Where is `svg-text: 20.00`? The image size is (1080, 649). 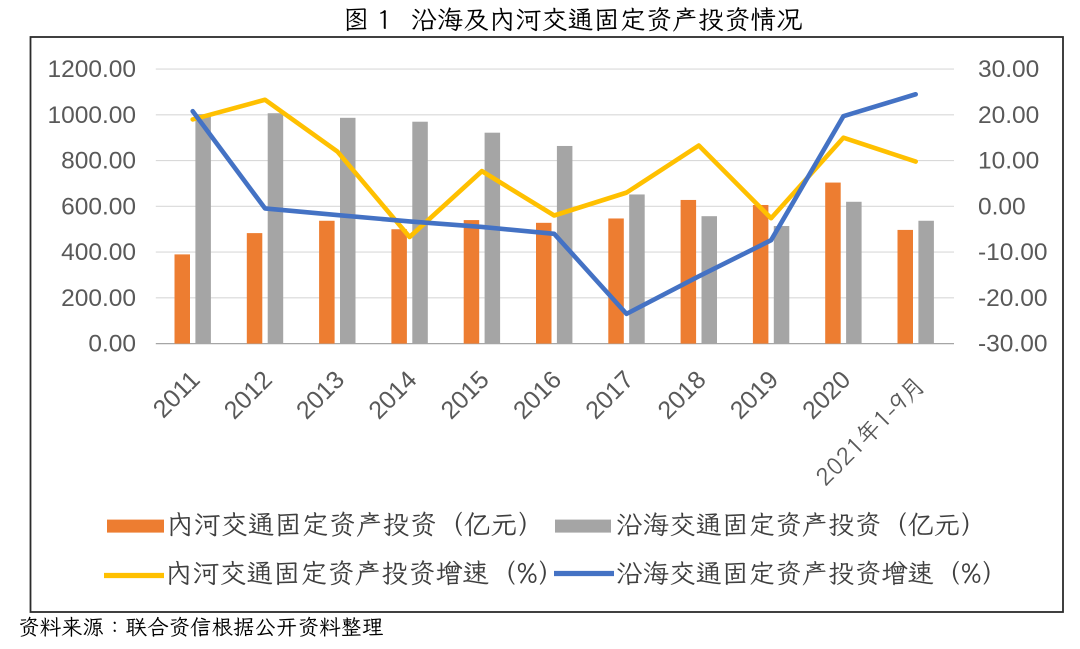 svg-text: 20.00 is located at coordinates (1008, 115).